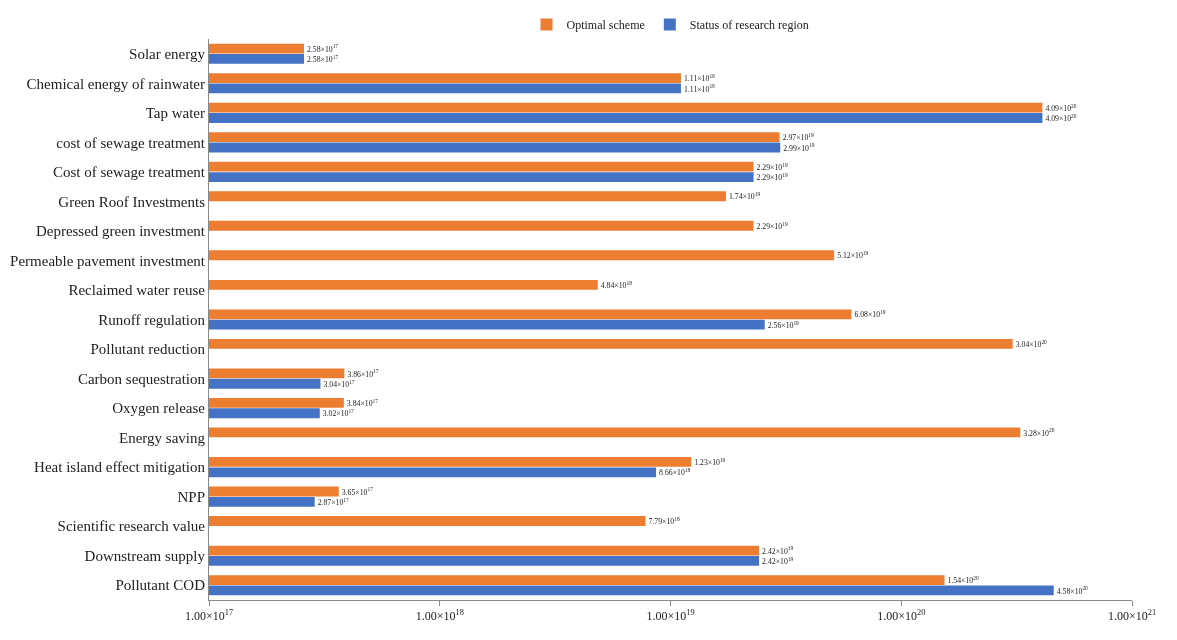 The width and height of the screenshot is (1177, 640). Describe the element at coordinates (439, 616) in the screenshot. I see `x-tick-label: 1.00×10$^{18}$` at that location.